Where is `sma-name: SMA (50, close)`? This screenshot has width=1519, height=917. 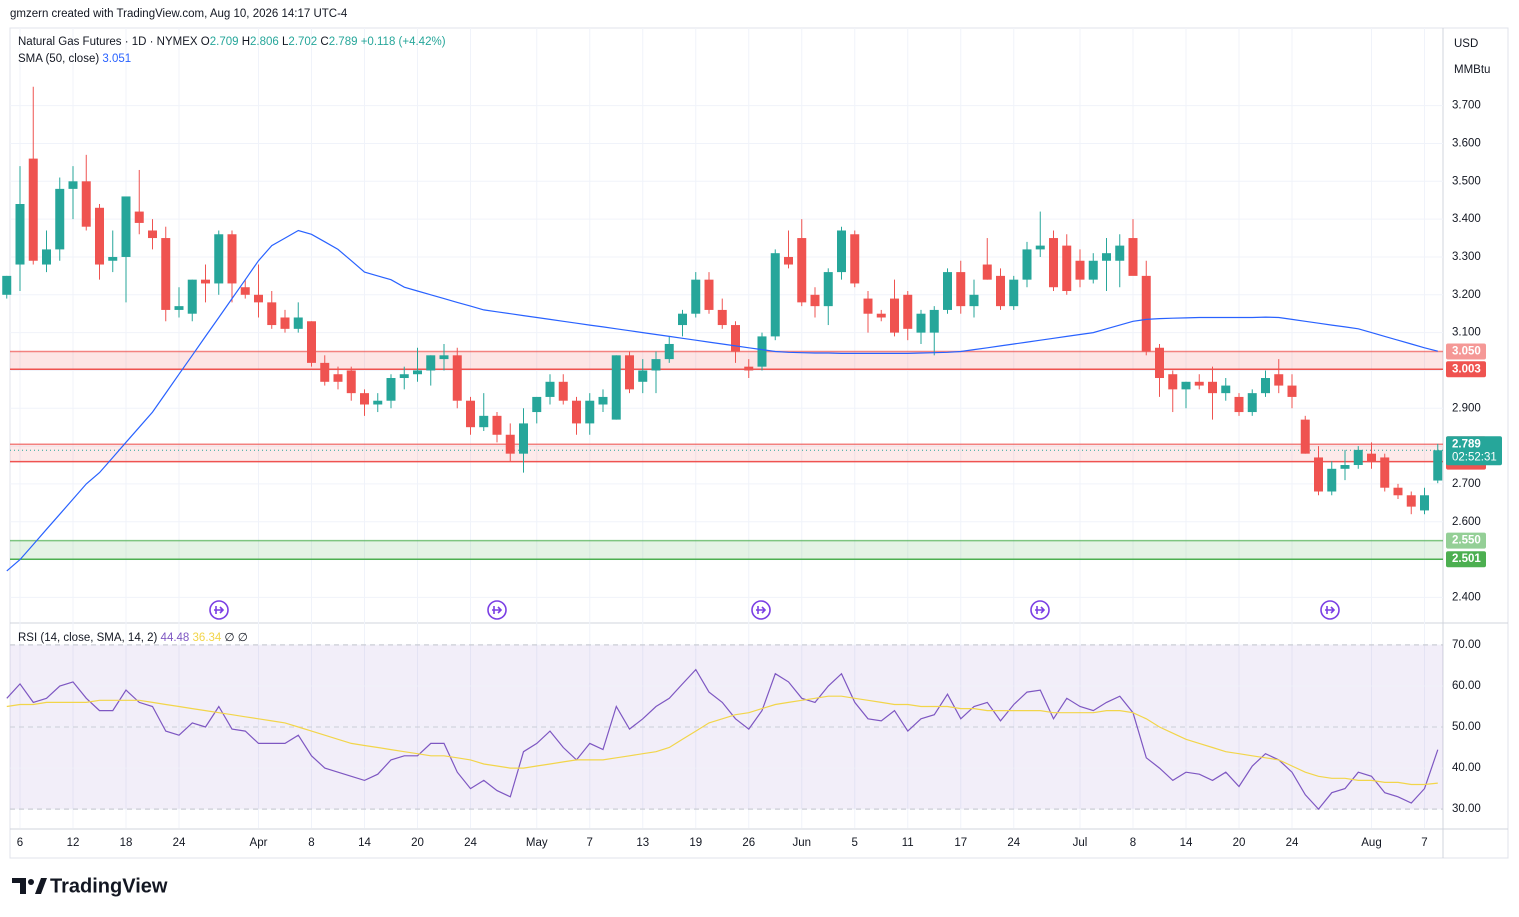 sma-name: SMA (50, close) is located at coordinates (58, 59).